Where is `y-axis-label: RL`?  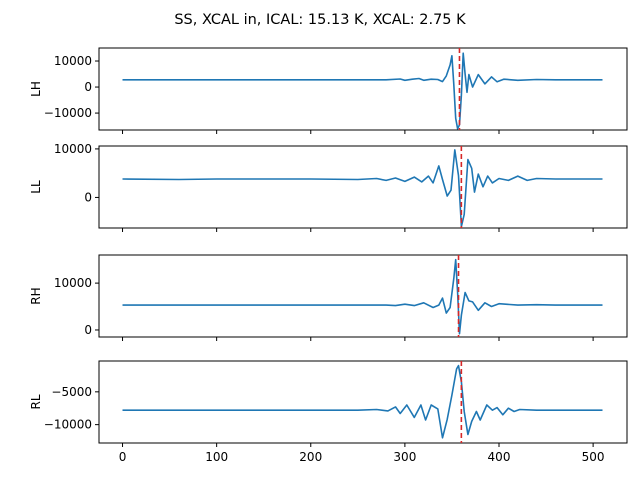
y-axis-label: RL is located at coordinates (36, 401).